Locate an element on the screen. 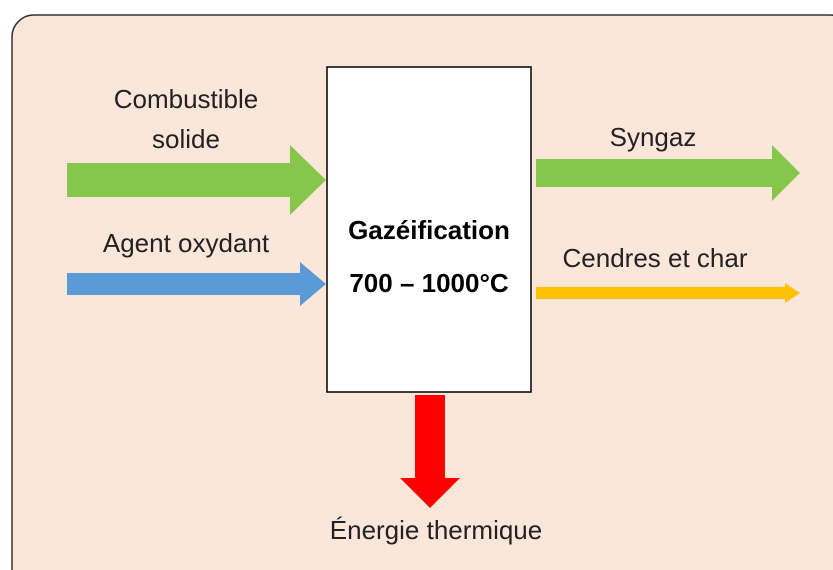 The width and height of the screenshot is (833, 570). output-label: Syngaz is located at coordinates (653, 137).